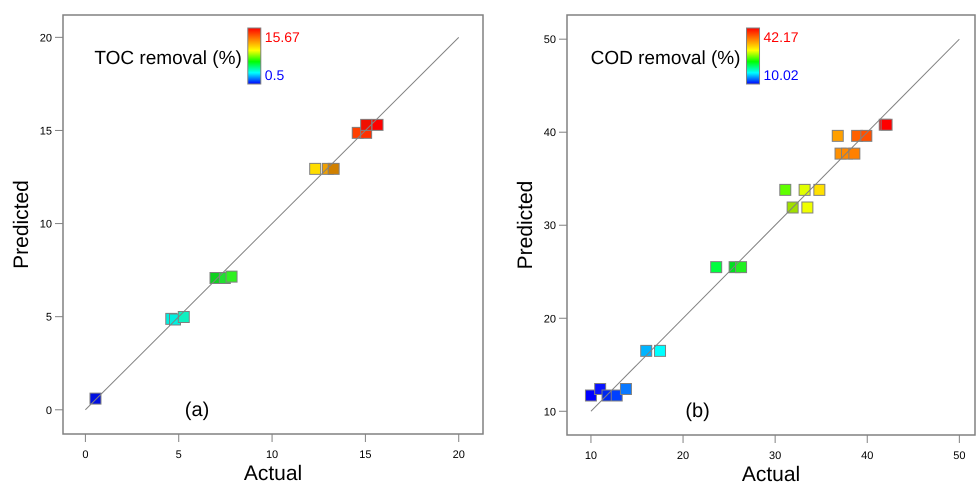  I want to click on annotation: (a), so click(197, 410).